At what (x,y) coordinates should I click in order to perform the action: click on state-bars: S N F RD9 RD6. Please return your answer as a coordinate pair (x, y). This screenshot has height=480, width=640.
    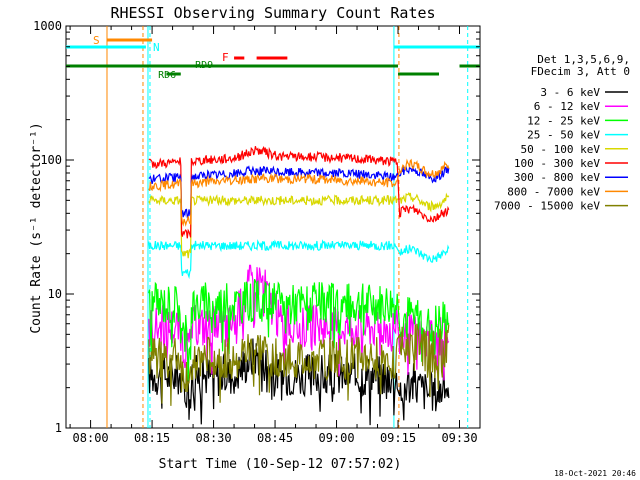
    Looking at the image, I should click on (273, 57).